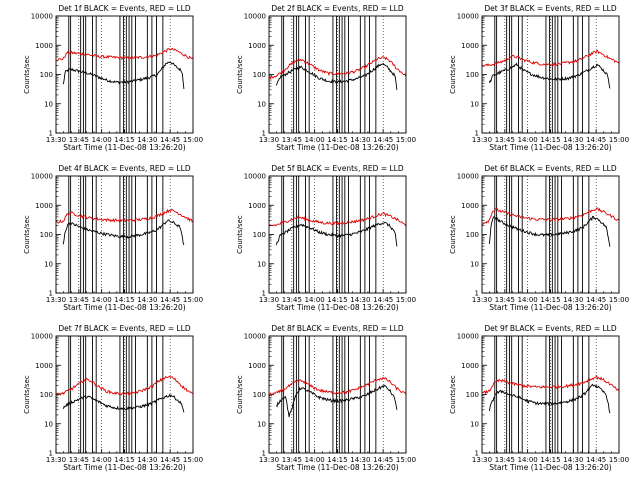  I want to click on panel-title: Det 3f BLACK = Events, RED = LLD, so click(550, 8).